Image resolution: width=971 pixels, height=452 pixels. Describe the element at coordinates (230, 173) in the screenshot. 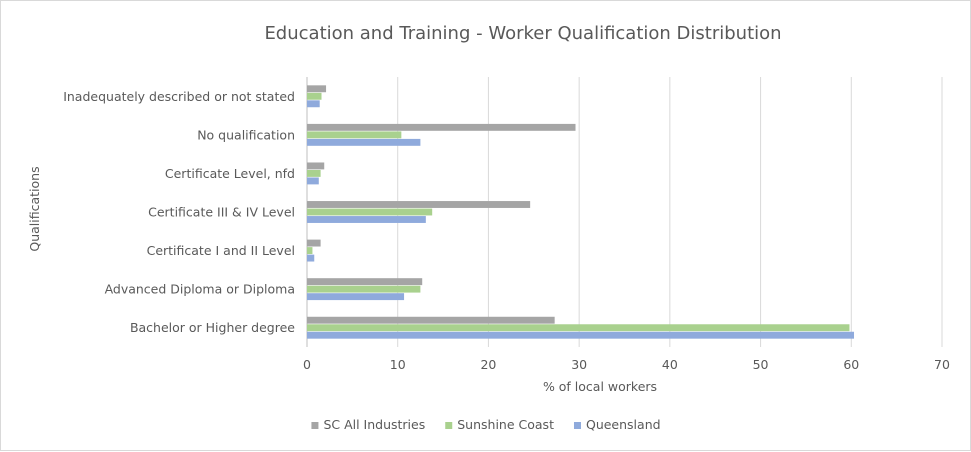

I see `y-tick-label: Certificate Level, nfd` at that location.